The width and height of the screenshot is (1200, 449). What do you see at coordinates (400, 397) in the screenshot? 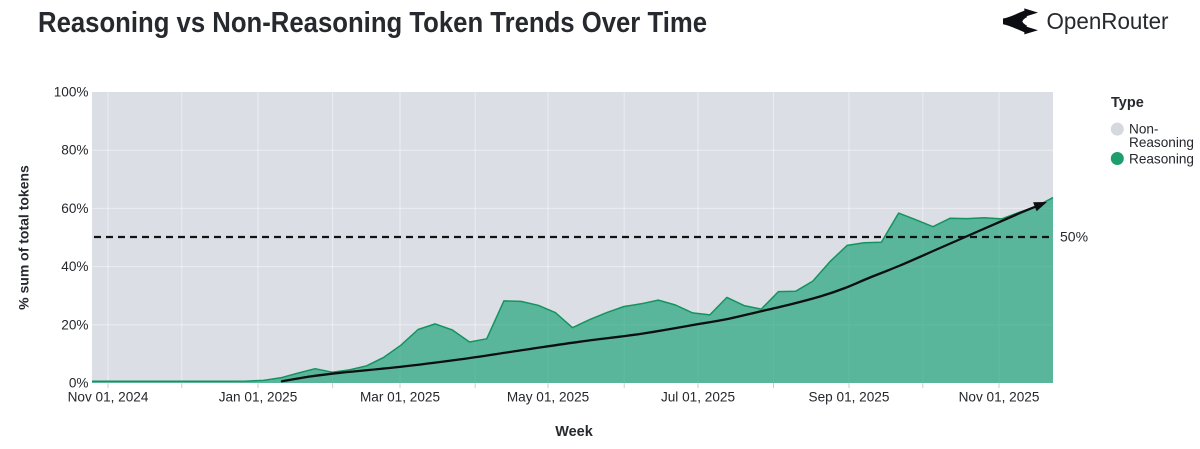
I see `svg-text: Mar 01, 2025` at bounding box center [400, 397].